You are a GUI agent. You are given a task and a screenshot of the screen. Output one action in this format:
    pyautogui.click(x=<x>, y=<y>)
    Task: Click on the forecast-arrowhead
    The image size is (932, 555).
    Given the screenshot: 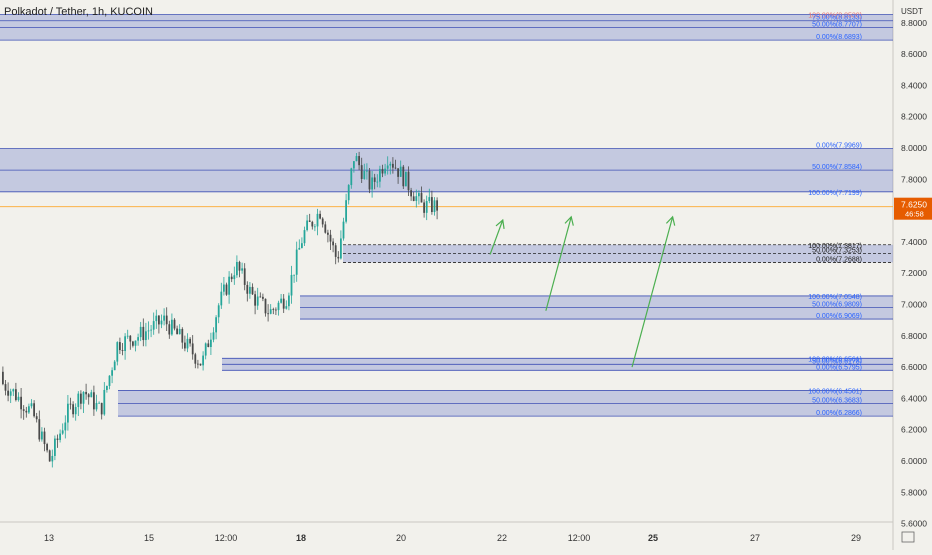 What is the action you would take?
    pyautogui.click(x=500, y=223)
    